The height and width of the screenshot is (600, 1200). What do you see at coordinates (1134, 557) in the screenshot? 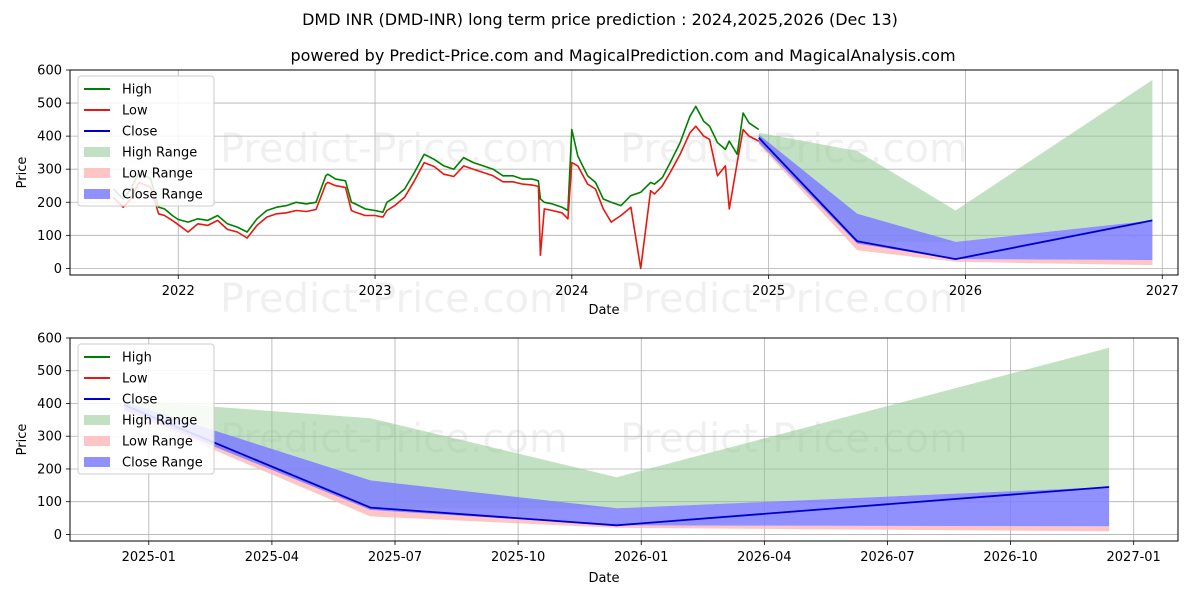
I see `x-tick-label: 2027-01` at bounding box center [1134, 557].